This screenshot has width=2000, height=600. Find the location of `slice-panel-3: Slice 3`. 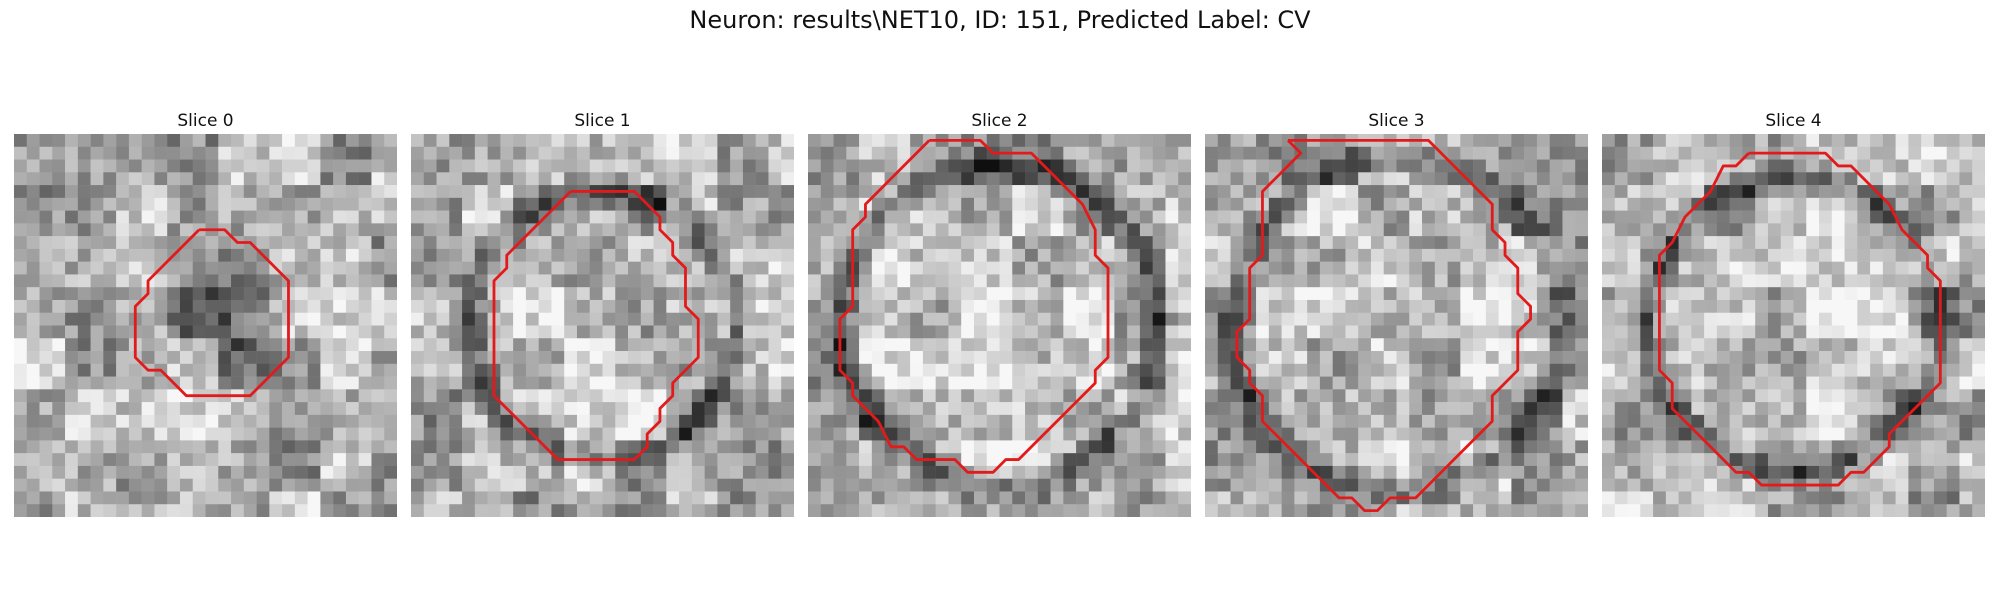

slice-panel-3: Slice 3 is located at coordinates (1396, 312).